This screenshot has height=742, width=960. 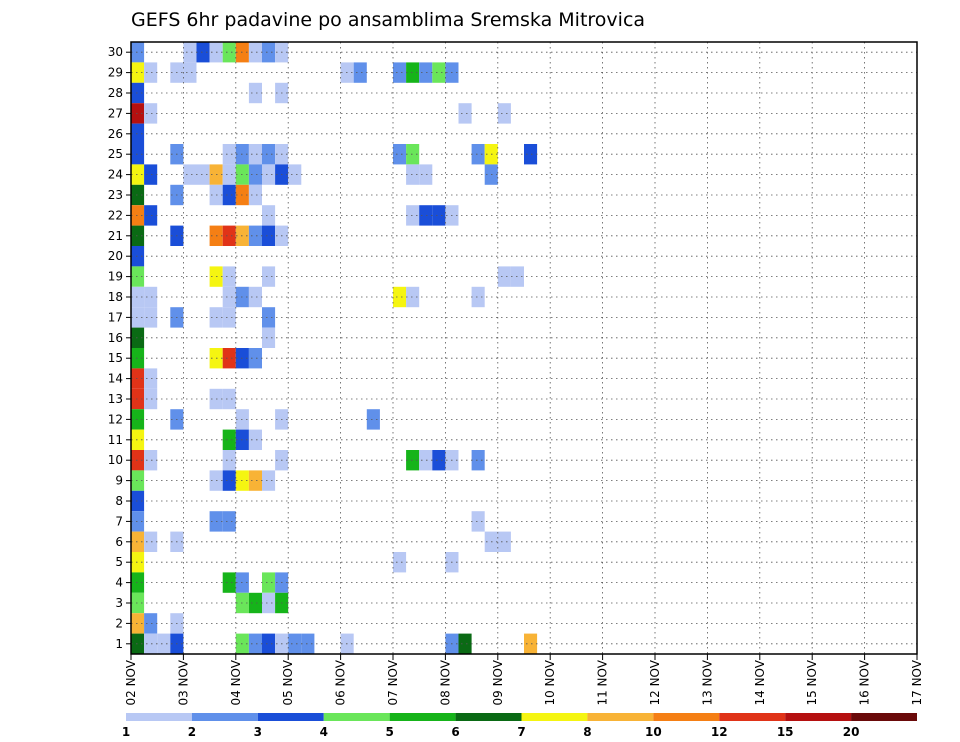 What do you see at coordinates (119, 623) in the screenshot?
I see `y-tick-label: 2` at bounding box center [119, 623].